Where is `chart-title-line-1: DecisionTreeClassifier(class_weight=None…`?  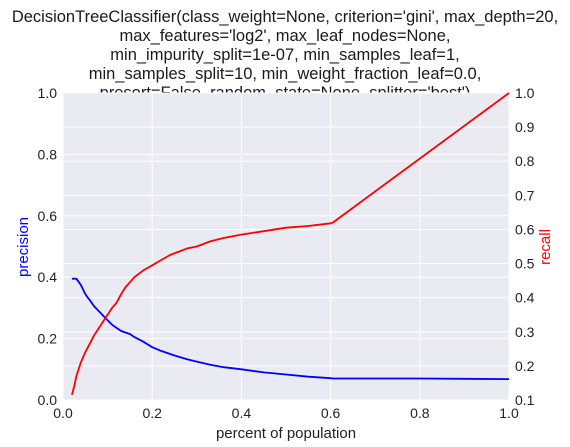
chart-title-line-1: DecisionTreeClassifier(class_weight=None… is located at coordinates (285, 17).